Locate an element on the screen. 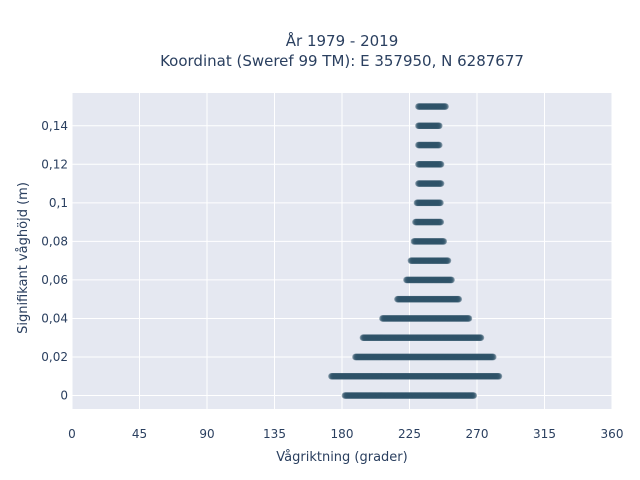  y-tick-label: 0,06 is located at coordinates (54, 280).